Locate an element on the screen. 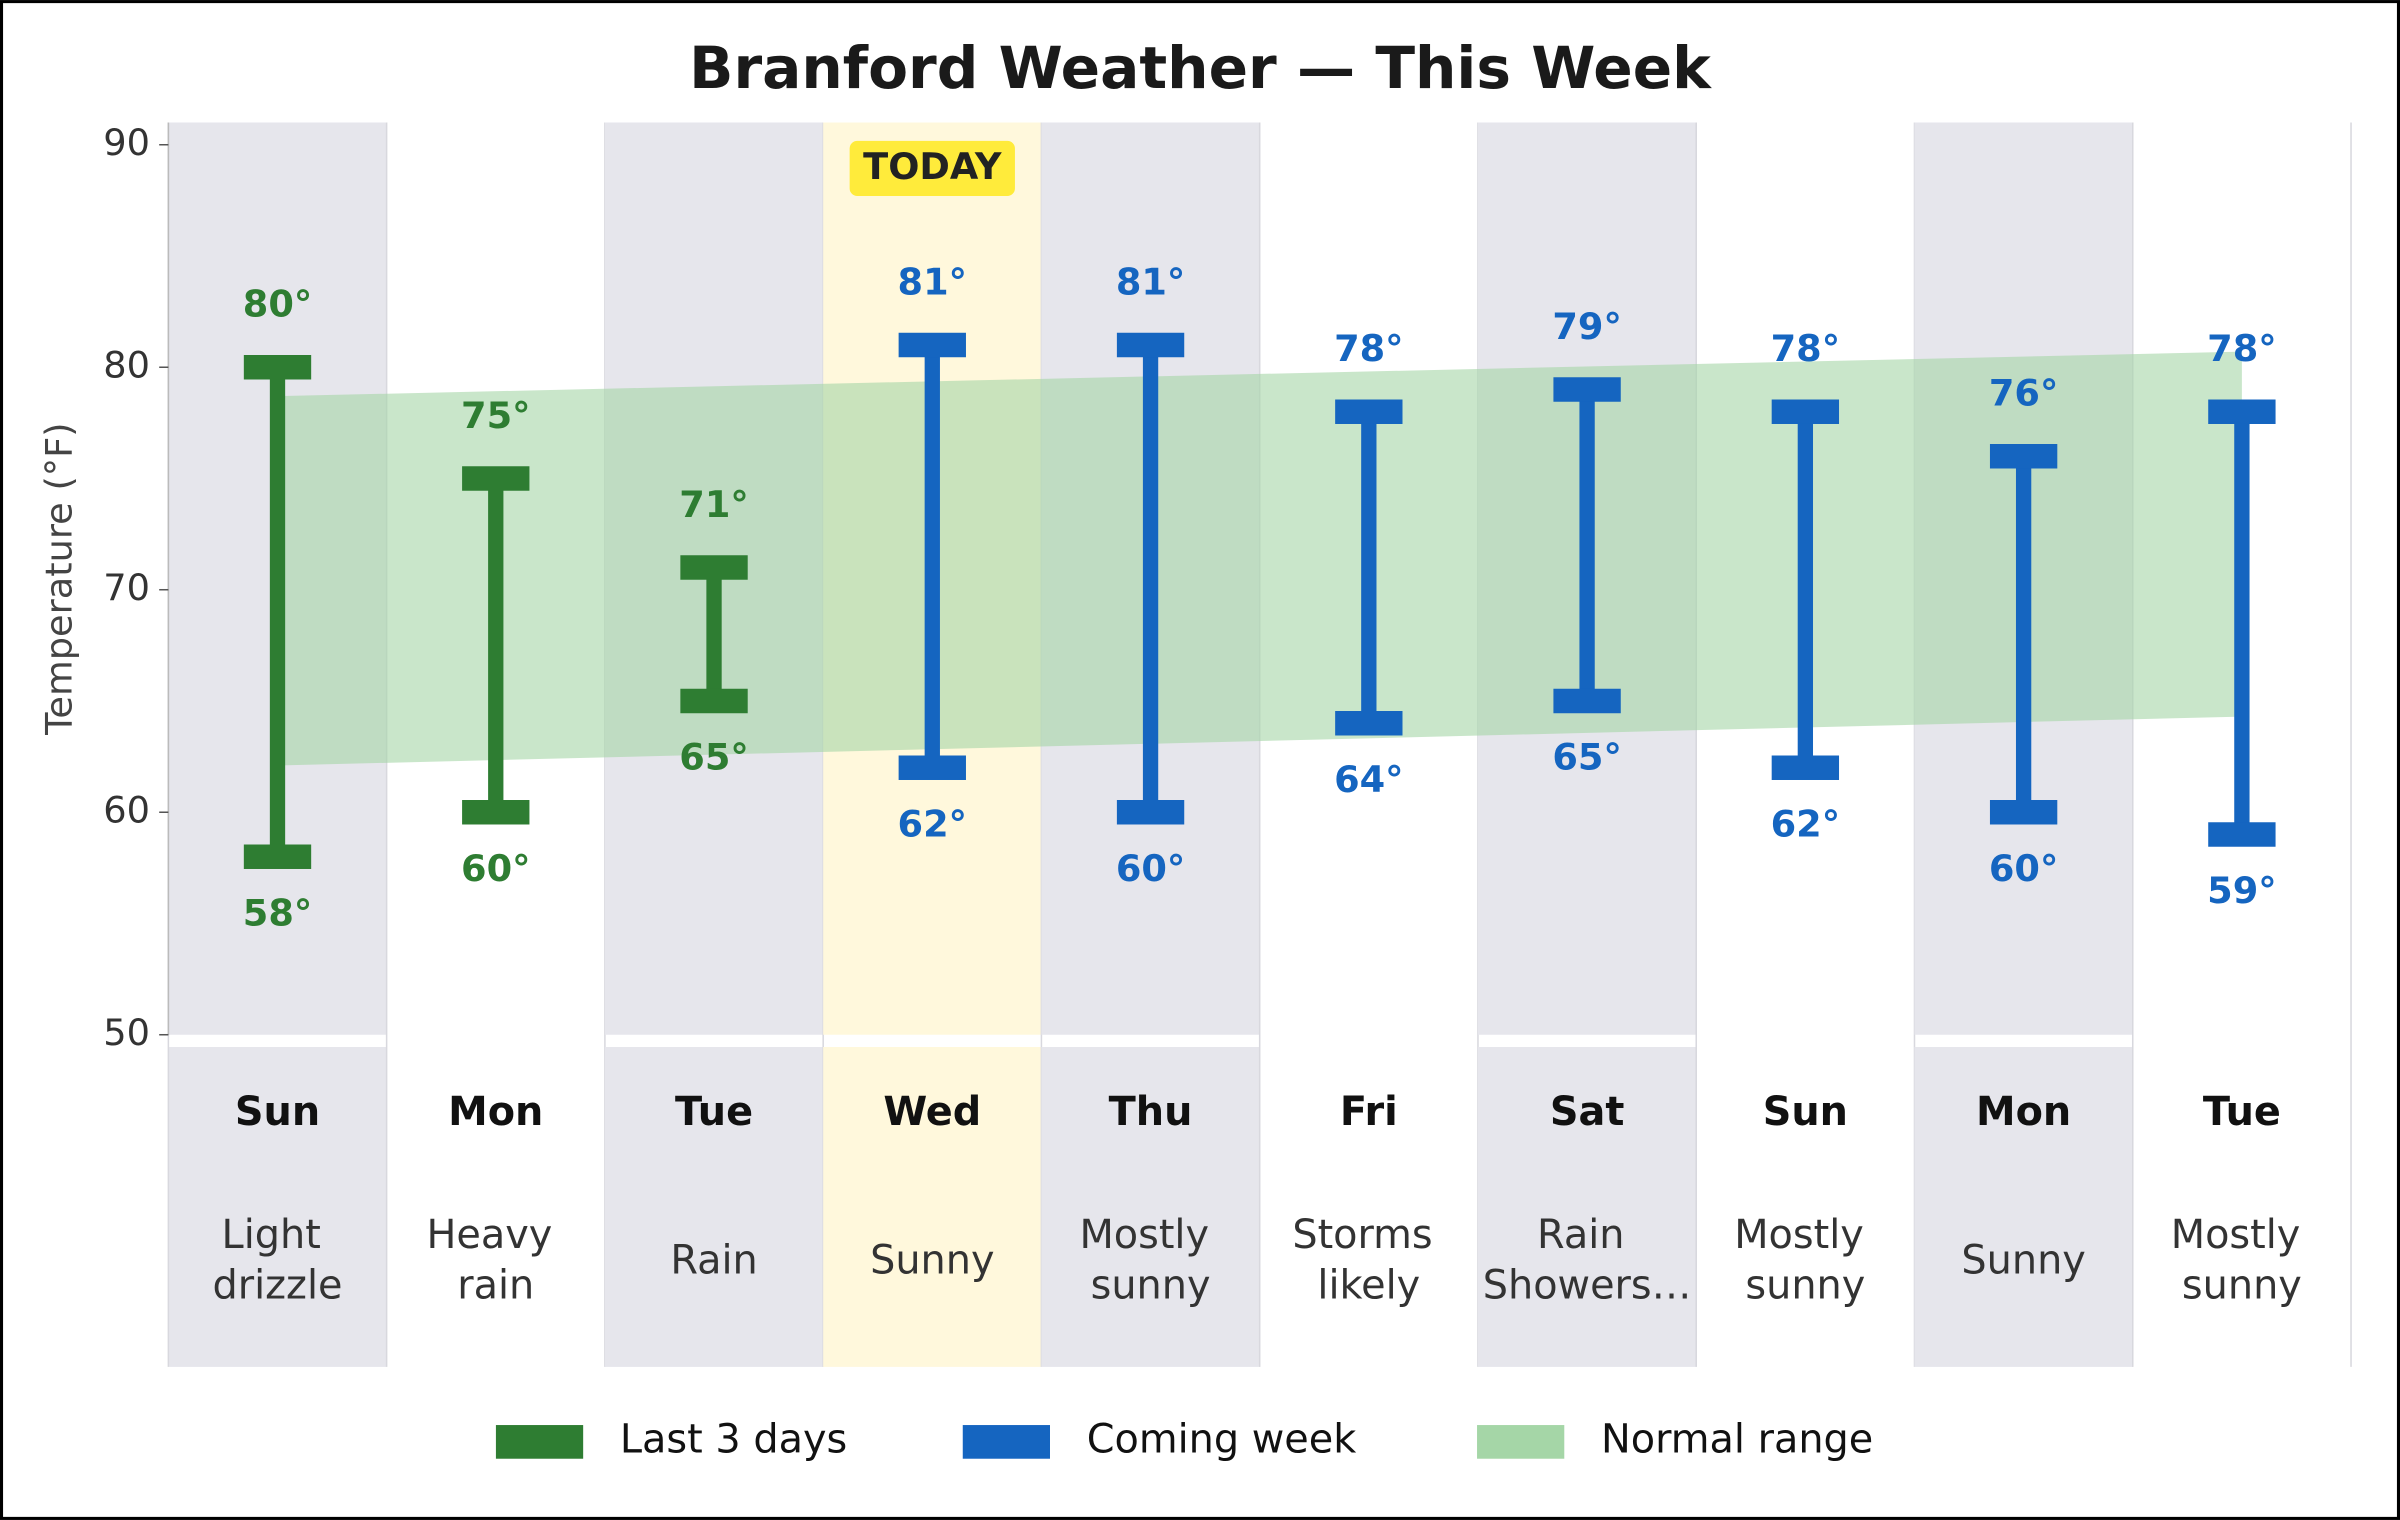  condition-label: Light drizzle is located at coordinates (278, 1259).